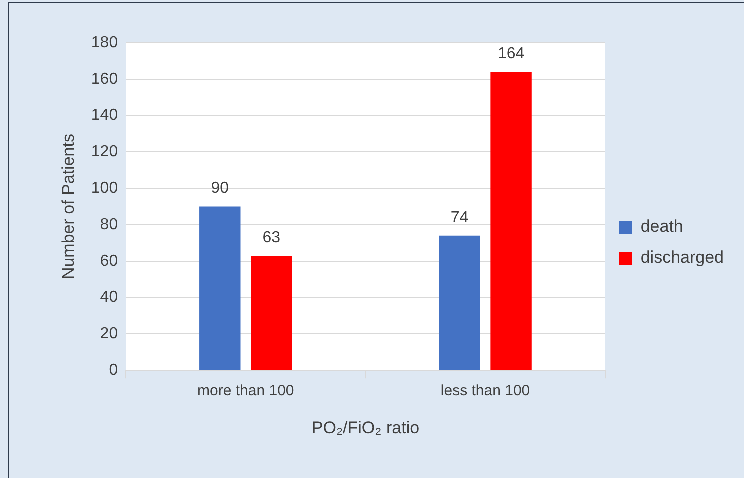  I want to click on y-tick-label: 80, so click(109, 225).